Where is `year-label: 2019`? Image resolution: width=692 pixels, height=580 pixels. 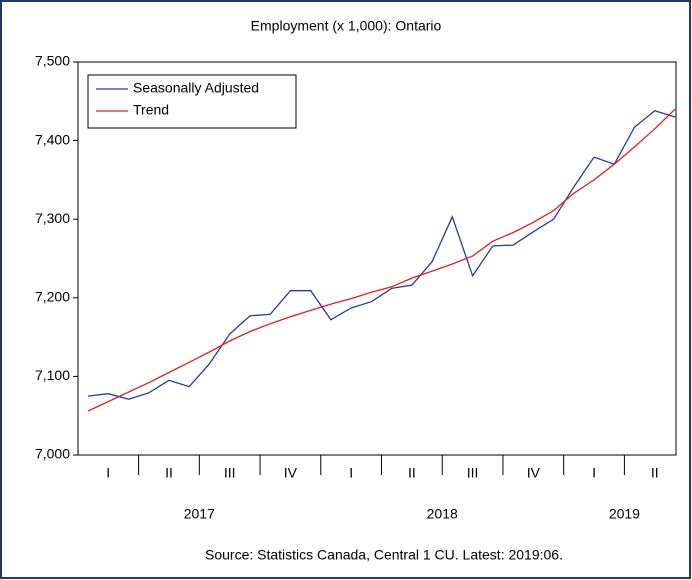 year-label: 2019 is located at coordinates (624, 514).